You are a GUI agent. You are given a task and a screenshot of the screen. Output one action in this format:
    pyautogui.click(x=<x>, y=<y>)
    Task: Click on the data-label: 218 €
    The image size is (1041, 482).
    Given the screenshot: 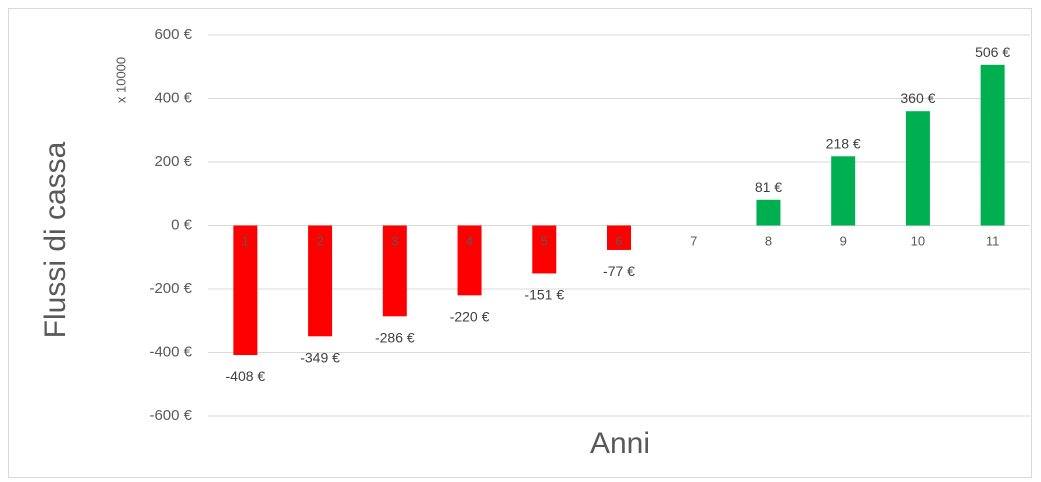 What is the action you would take?
    pyautogui.click(x=843, y=143)
    